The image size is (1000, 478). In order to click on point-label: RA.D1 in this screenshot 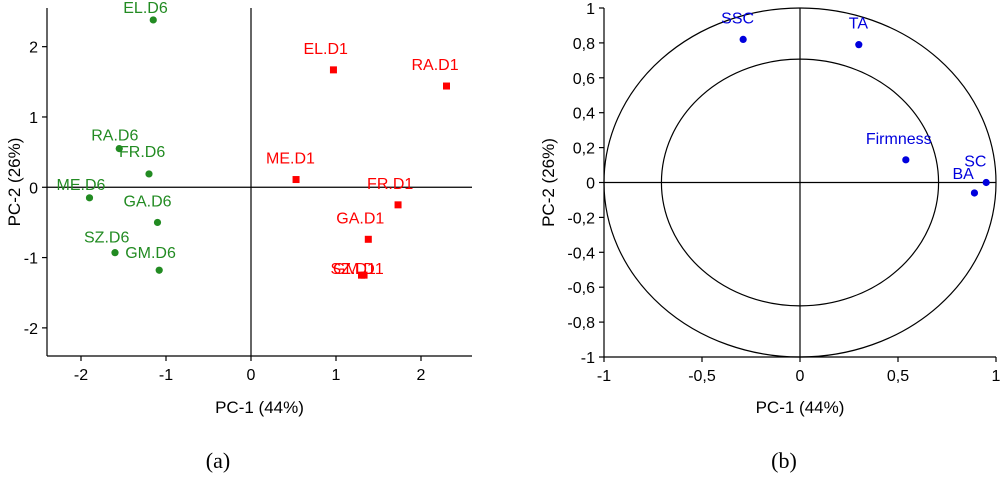, I will do `click(435, 65)`.